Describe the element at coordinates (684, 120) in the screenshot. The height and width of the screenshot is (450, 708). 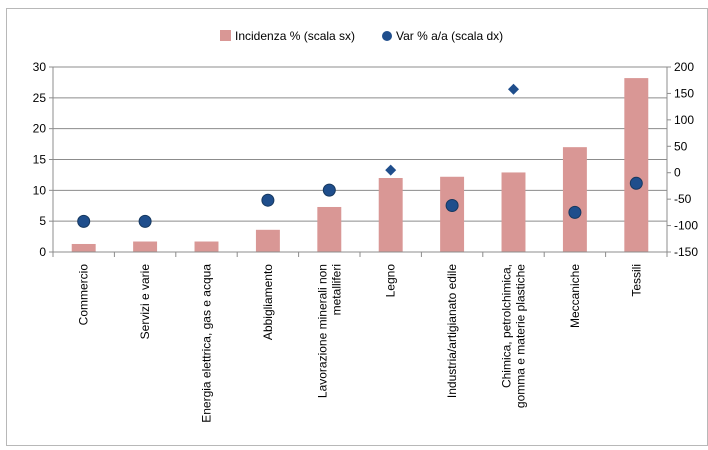
I see `right-tick-label: 100` at that location.